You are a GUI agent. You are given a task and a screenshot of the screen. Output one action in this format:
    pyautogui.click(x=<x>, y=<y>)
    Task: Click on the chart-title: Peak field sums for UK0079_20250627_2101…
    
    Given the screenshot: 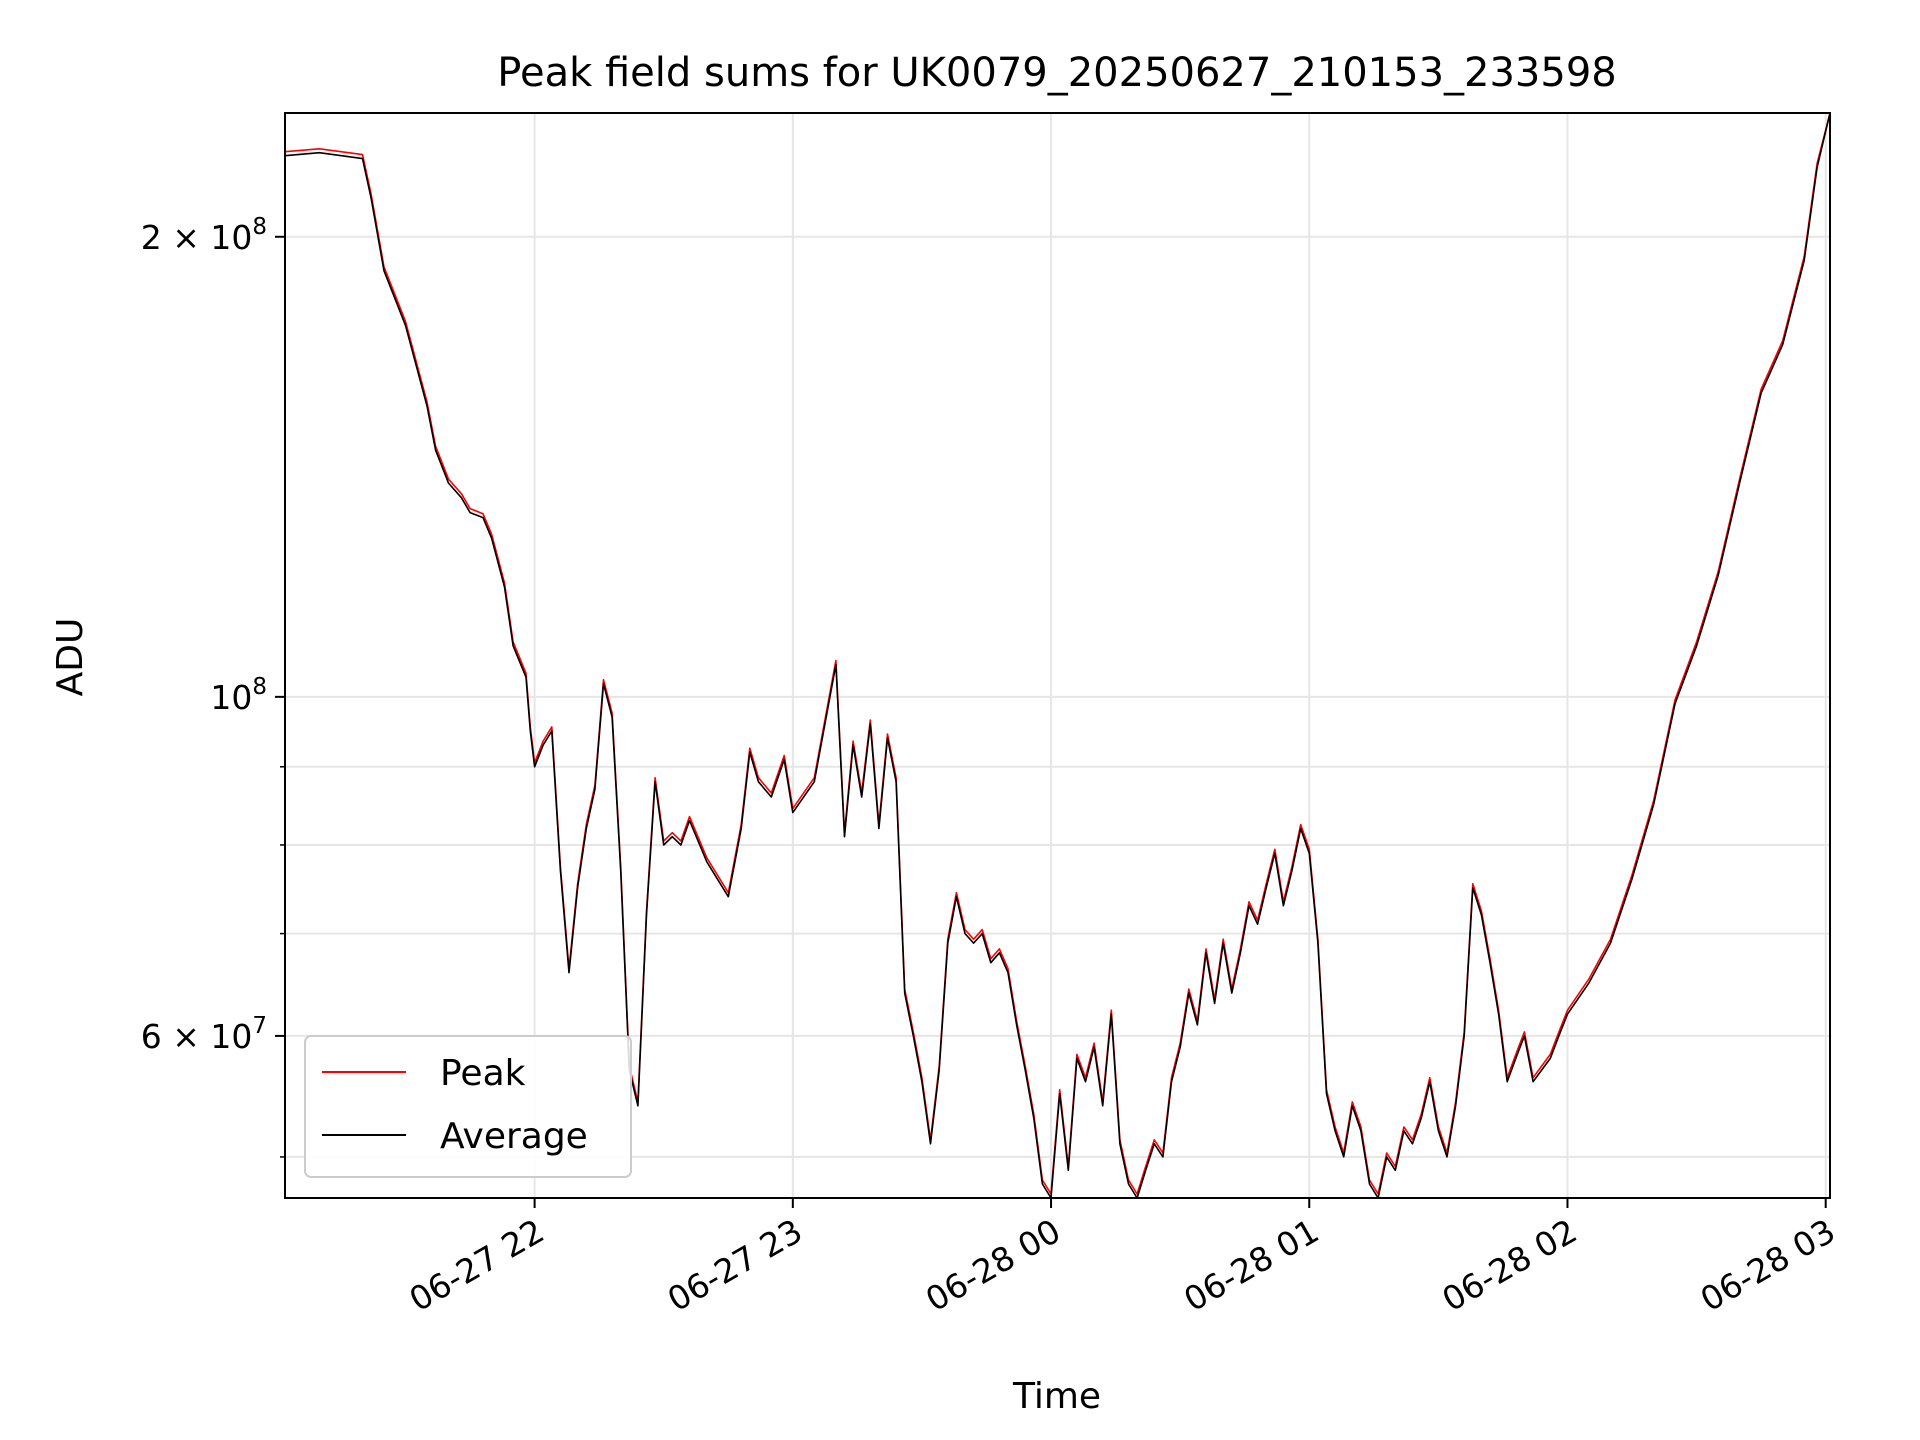 What is the action you would take?
    pyautogui.click(x=1056, y=73)
    